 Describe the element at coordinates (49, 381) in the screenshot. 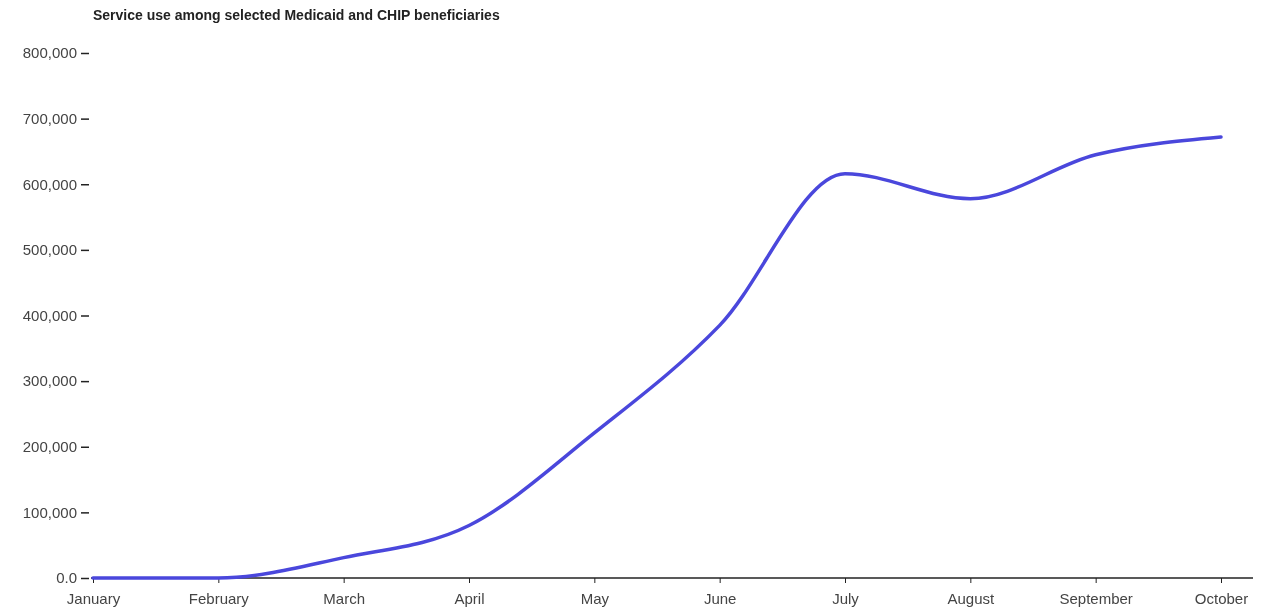

I see `y-tick-label: 300,000` at that location.